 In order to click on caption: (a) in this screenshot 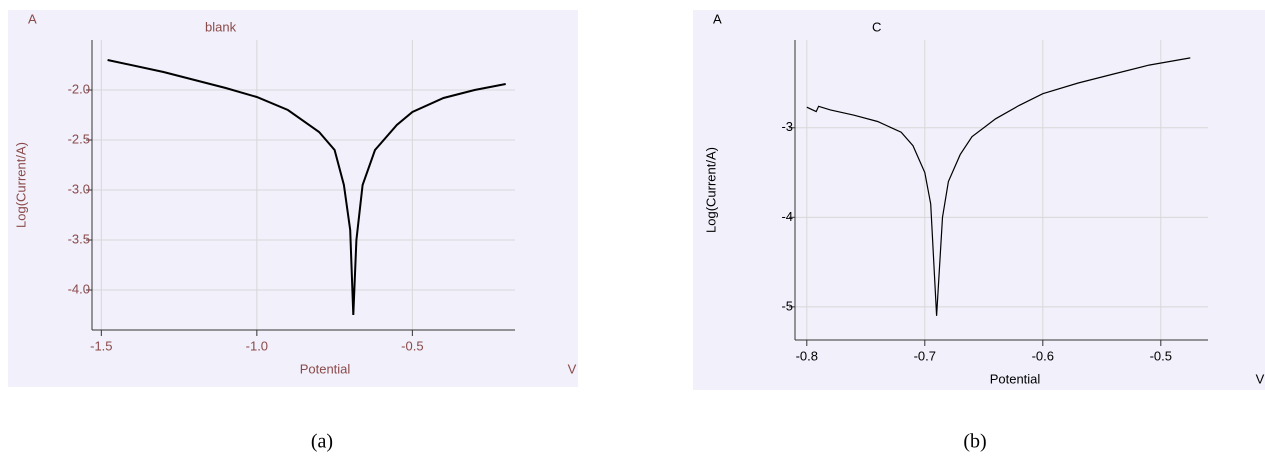, I will do `click(322, 442)`.